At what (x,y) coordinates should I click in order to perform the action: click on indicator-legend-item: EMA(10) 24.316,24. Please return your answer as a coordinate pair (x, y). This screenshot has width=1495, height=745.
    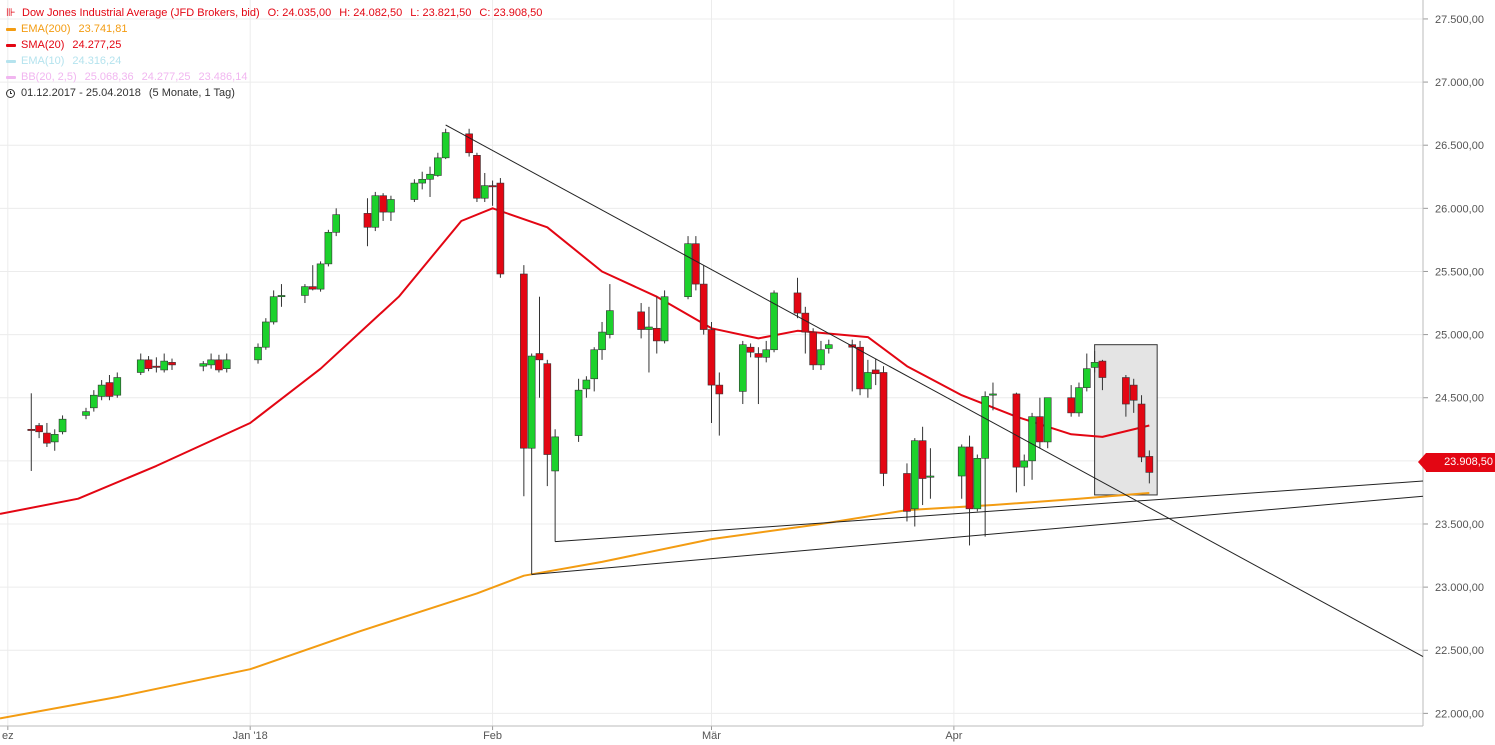
    Looking at the image, I should click on (278, 61).